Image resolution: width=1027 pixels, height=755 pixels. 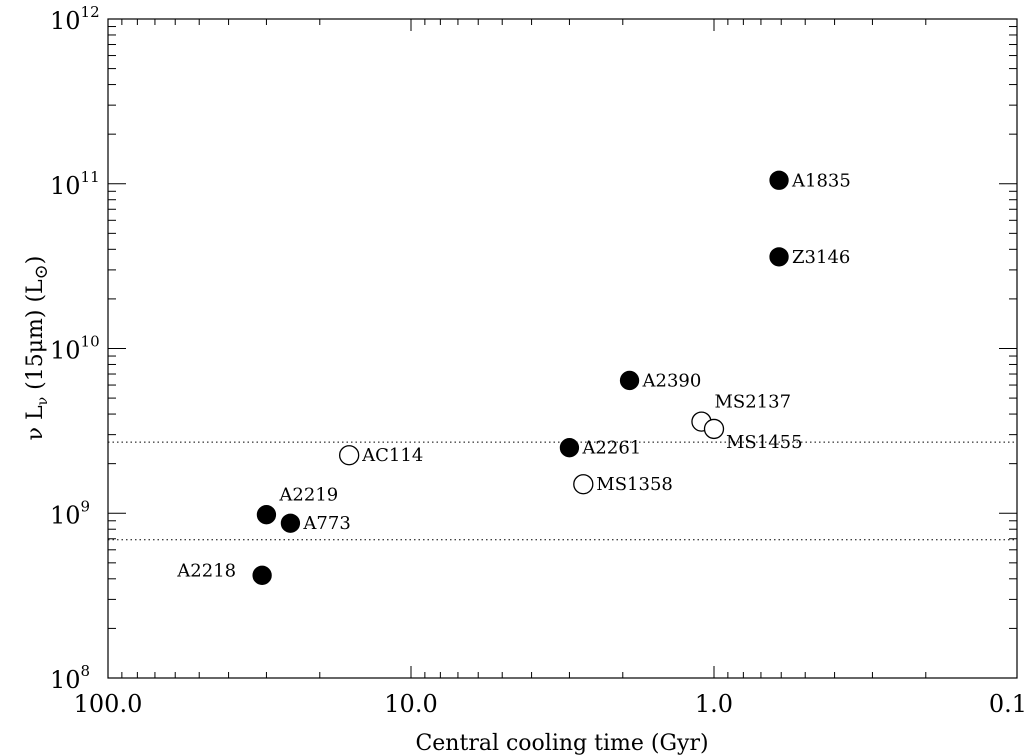 I want to click on point-a1835, so click(x=779, y=180).